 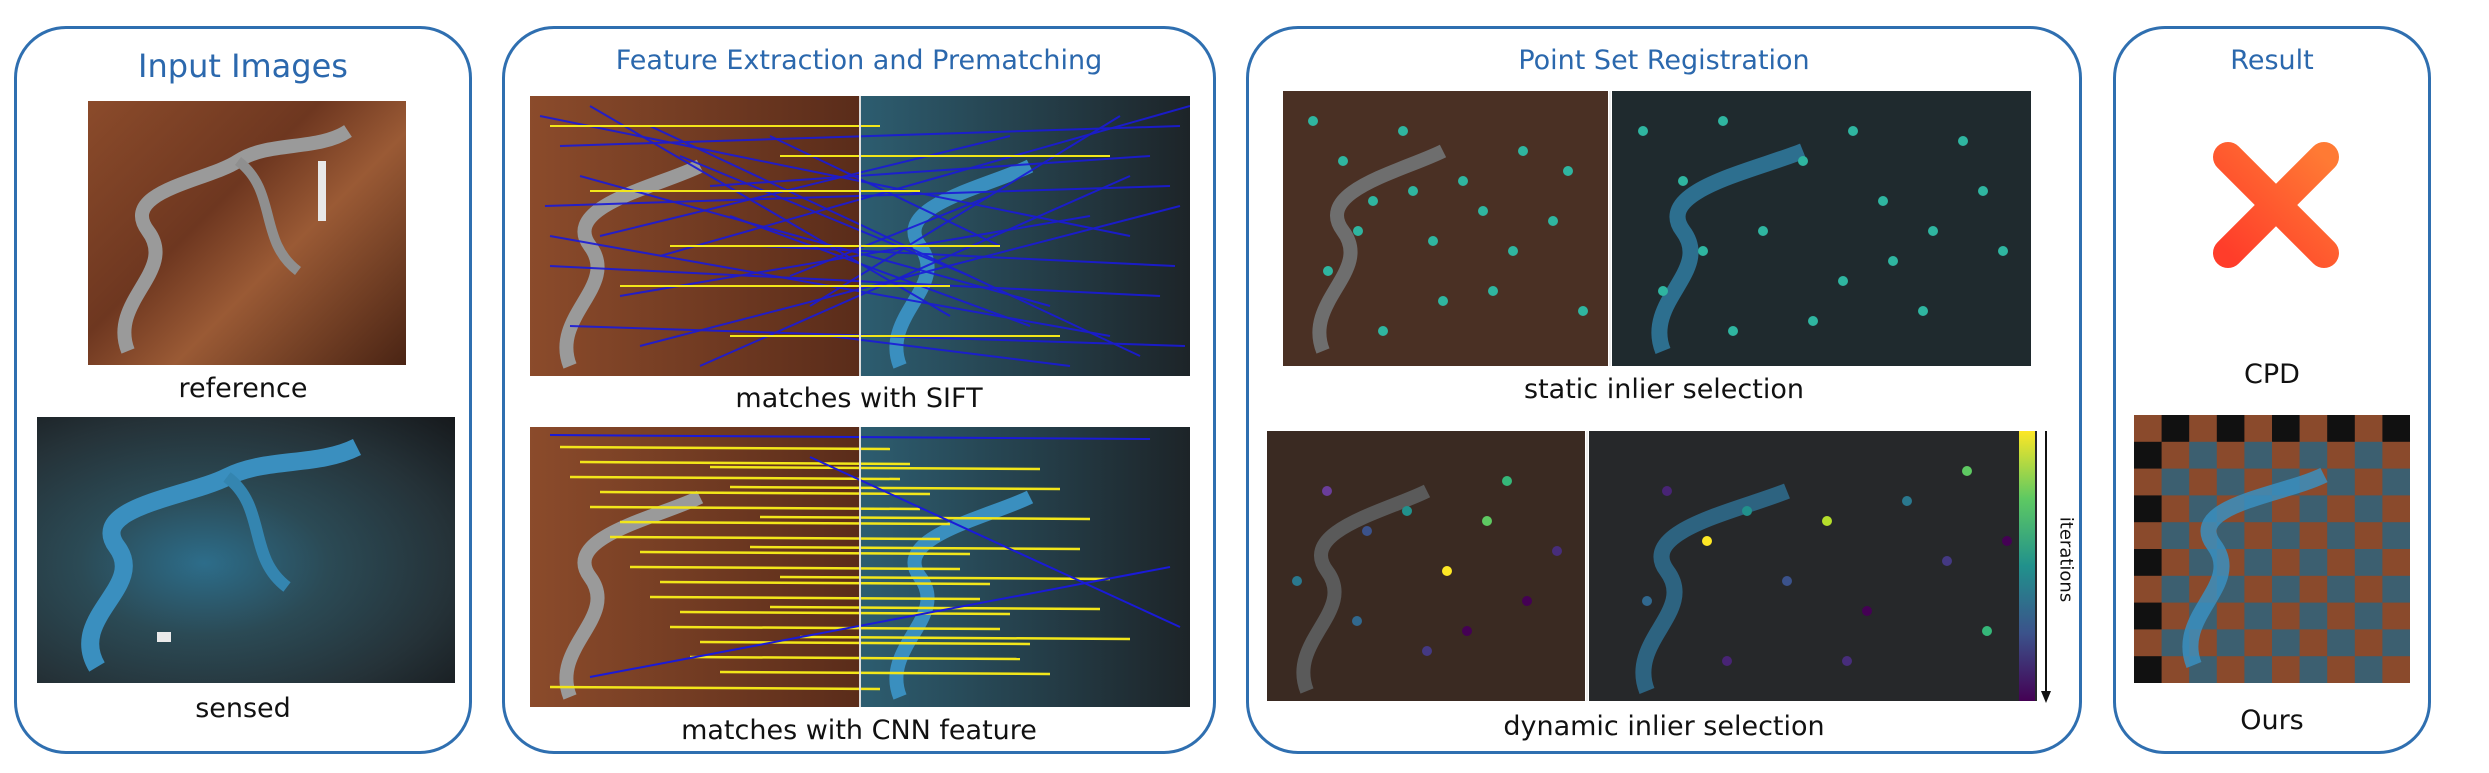 What do you see at coordinates (1664, 60) in the screenshot?
I see `point-set-registration-title: Point Set Registration` at bounding box center [1664, 60].